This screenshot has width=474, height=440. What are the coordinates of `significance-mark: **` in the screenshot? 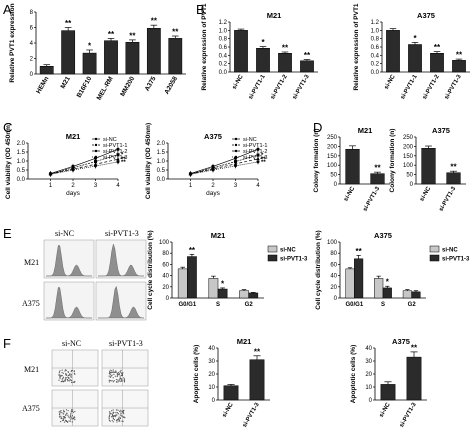 It's located at (111, 34).